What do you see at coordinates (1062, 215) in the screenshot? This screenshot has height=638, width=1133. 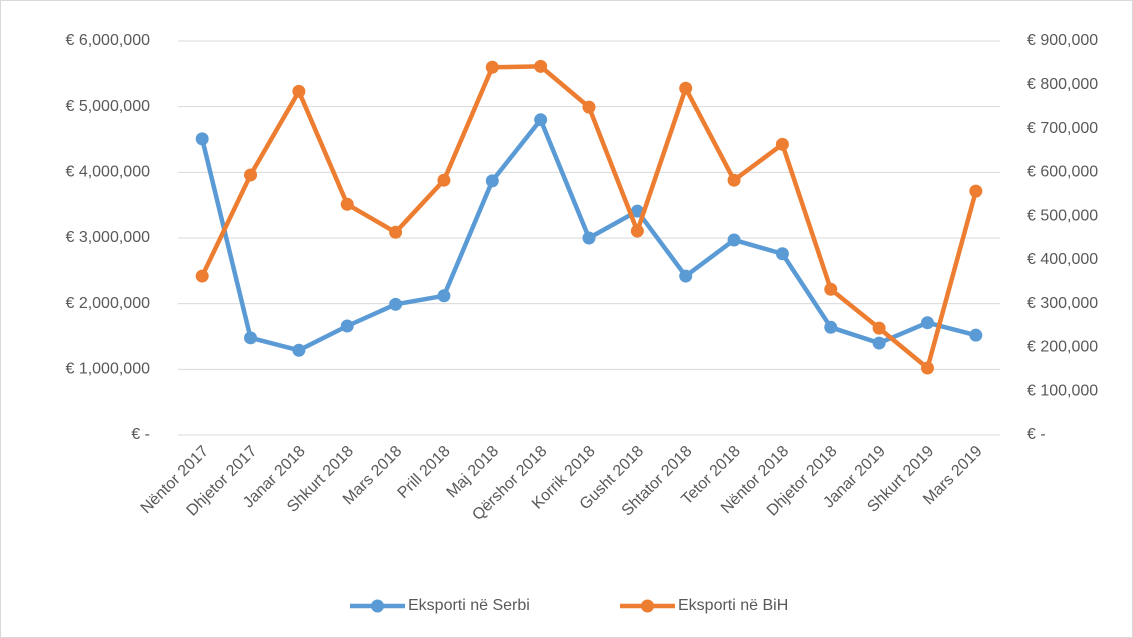 I see `y2-tick-label: € 500,000` at bounding box center [1062, 215].